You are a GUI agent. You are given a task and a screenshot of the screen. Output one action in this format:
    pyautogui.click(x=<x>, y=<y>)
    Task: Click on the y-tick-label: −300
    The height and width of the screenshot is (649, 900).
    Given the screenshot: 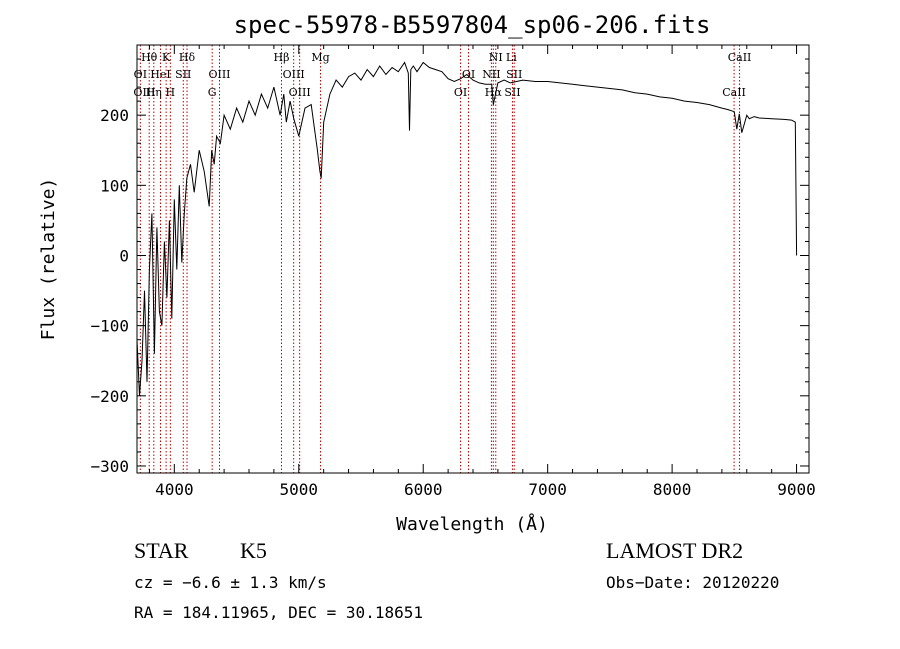 What is the action you would take?
    pyautogui.click(x=109, y=466)
    